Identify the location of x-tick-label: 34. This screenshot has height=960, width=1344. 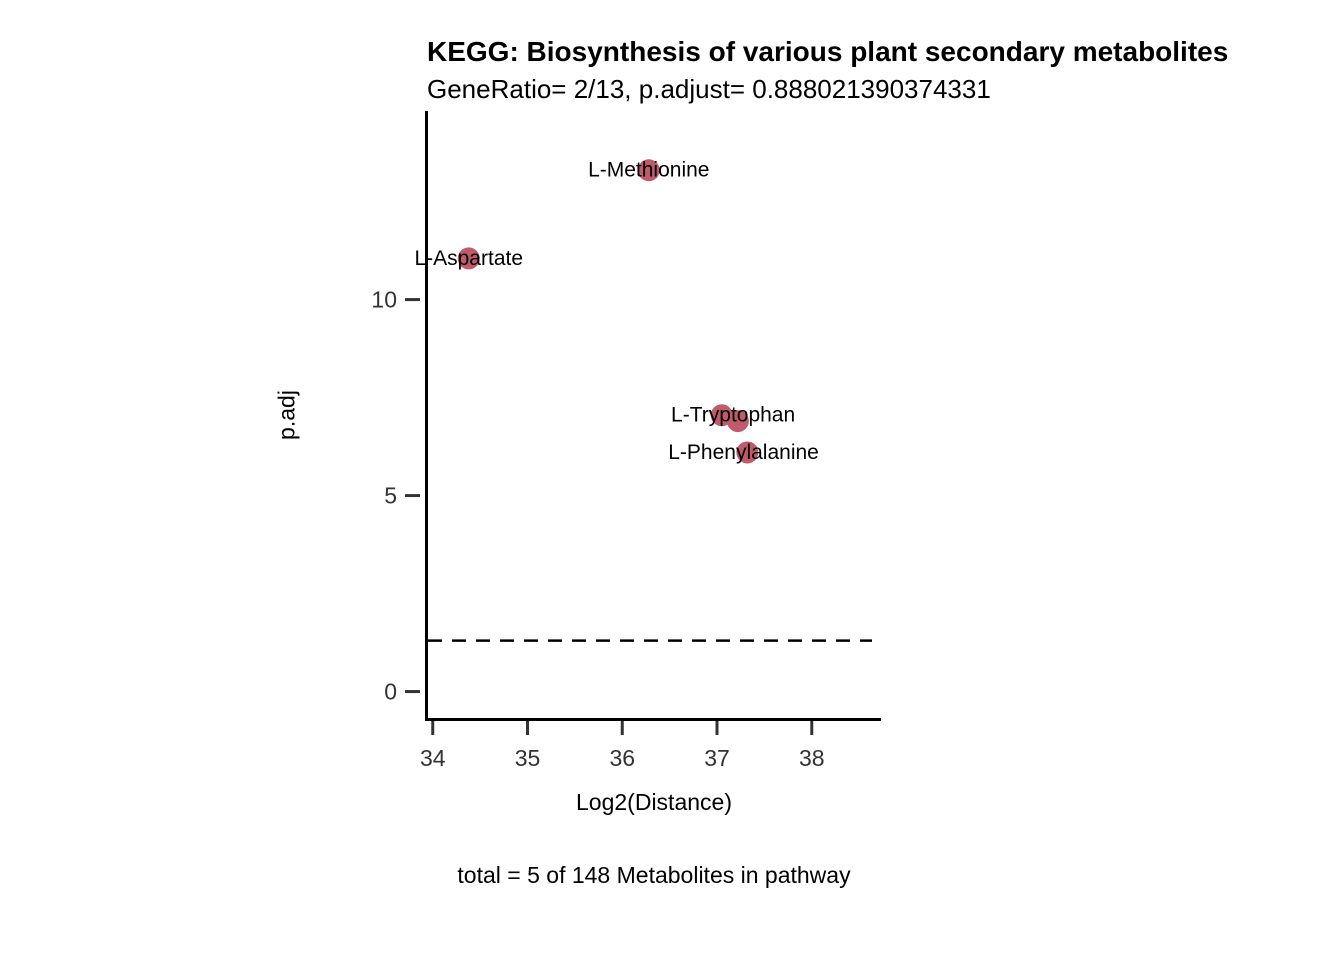
(433, 758).